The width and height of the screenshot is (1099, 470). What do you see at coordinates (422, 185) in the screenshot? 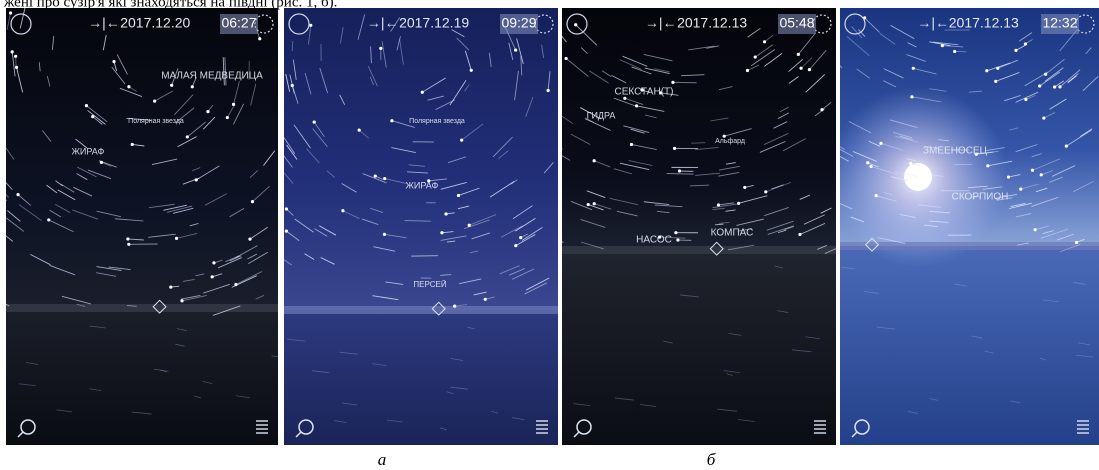
I see `constellation-label: ЖИРАФ` at bounding box center [422, 185].